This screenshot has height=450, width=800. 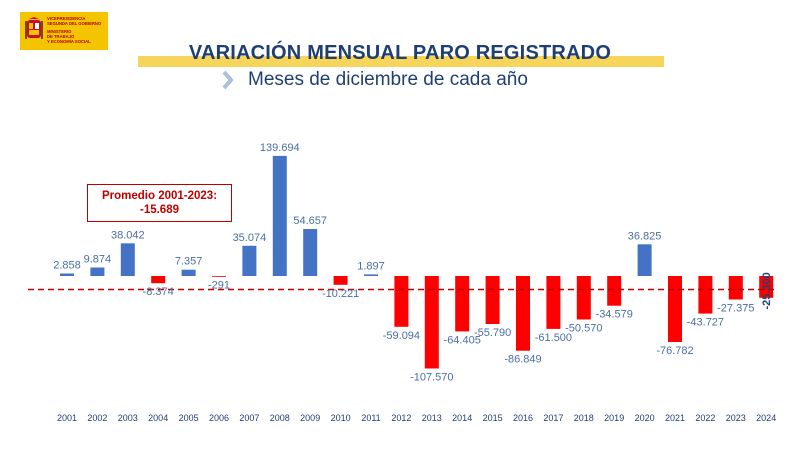 What do you see at coordinates (127, 259) in the screenshot?
I see `bar-2003` at bounding box center [127, 259].